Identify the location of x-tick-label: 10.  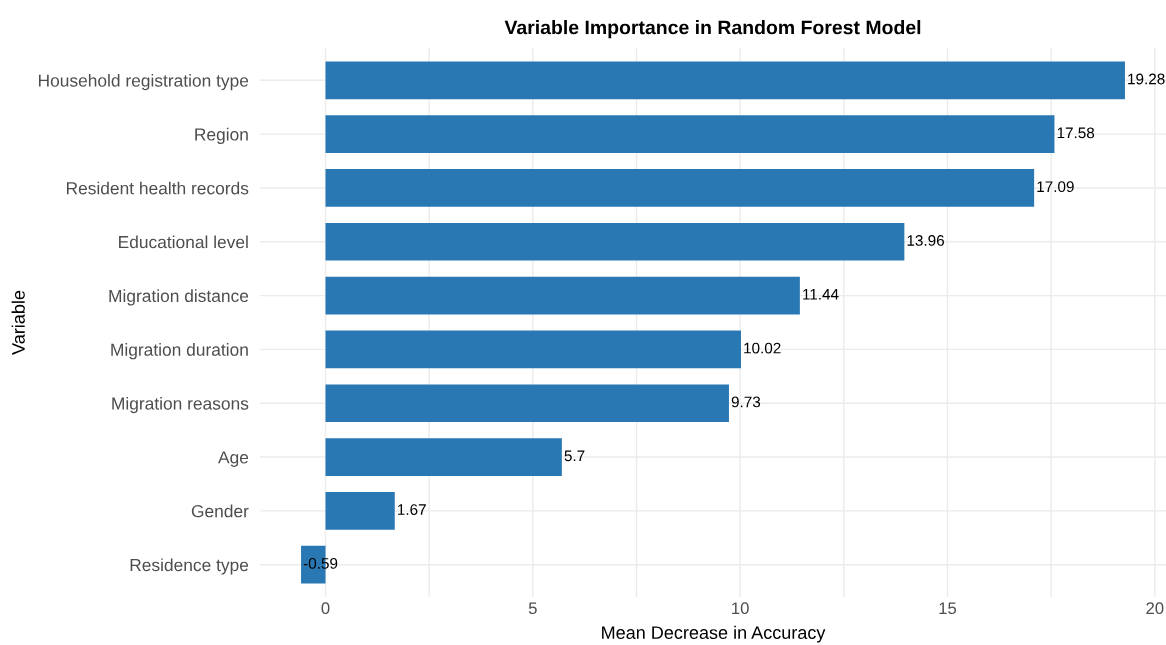
(740, 608).